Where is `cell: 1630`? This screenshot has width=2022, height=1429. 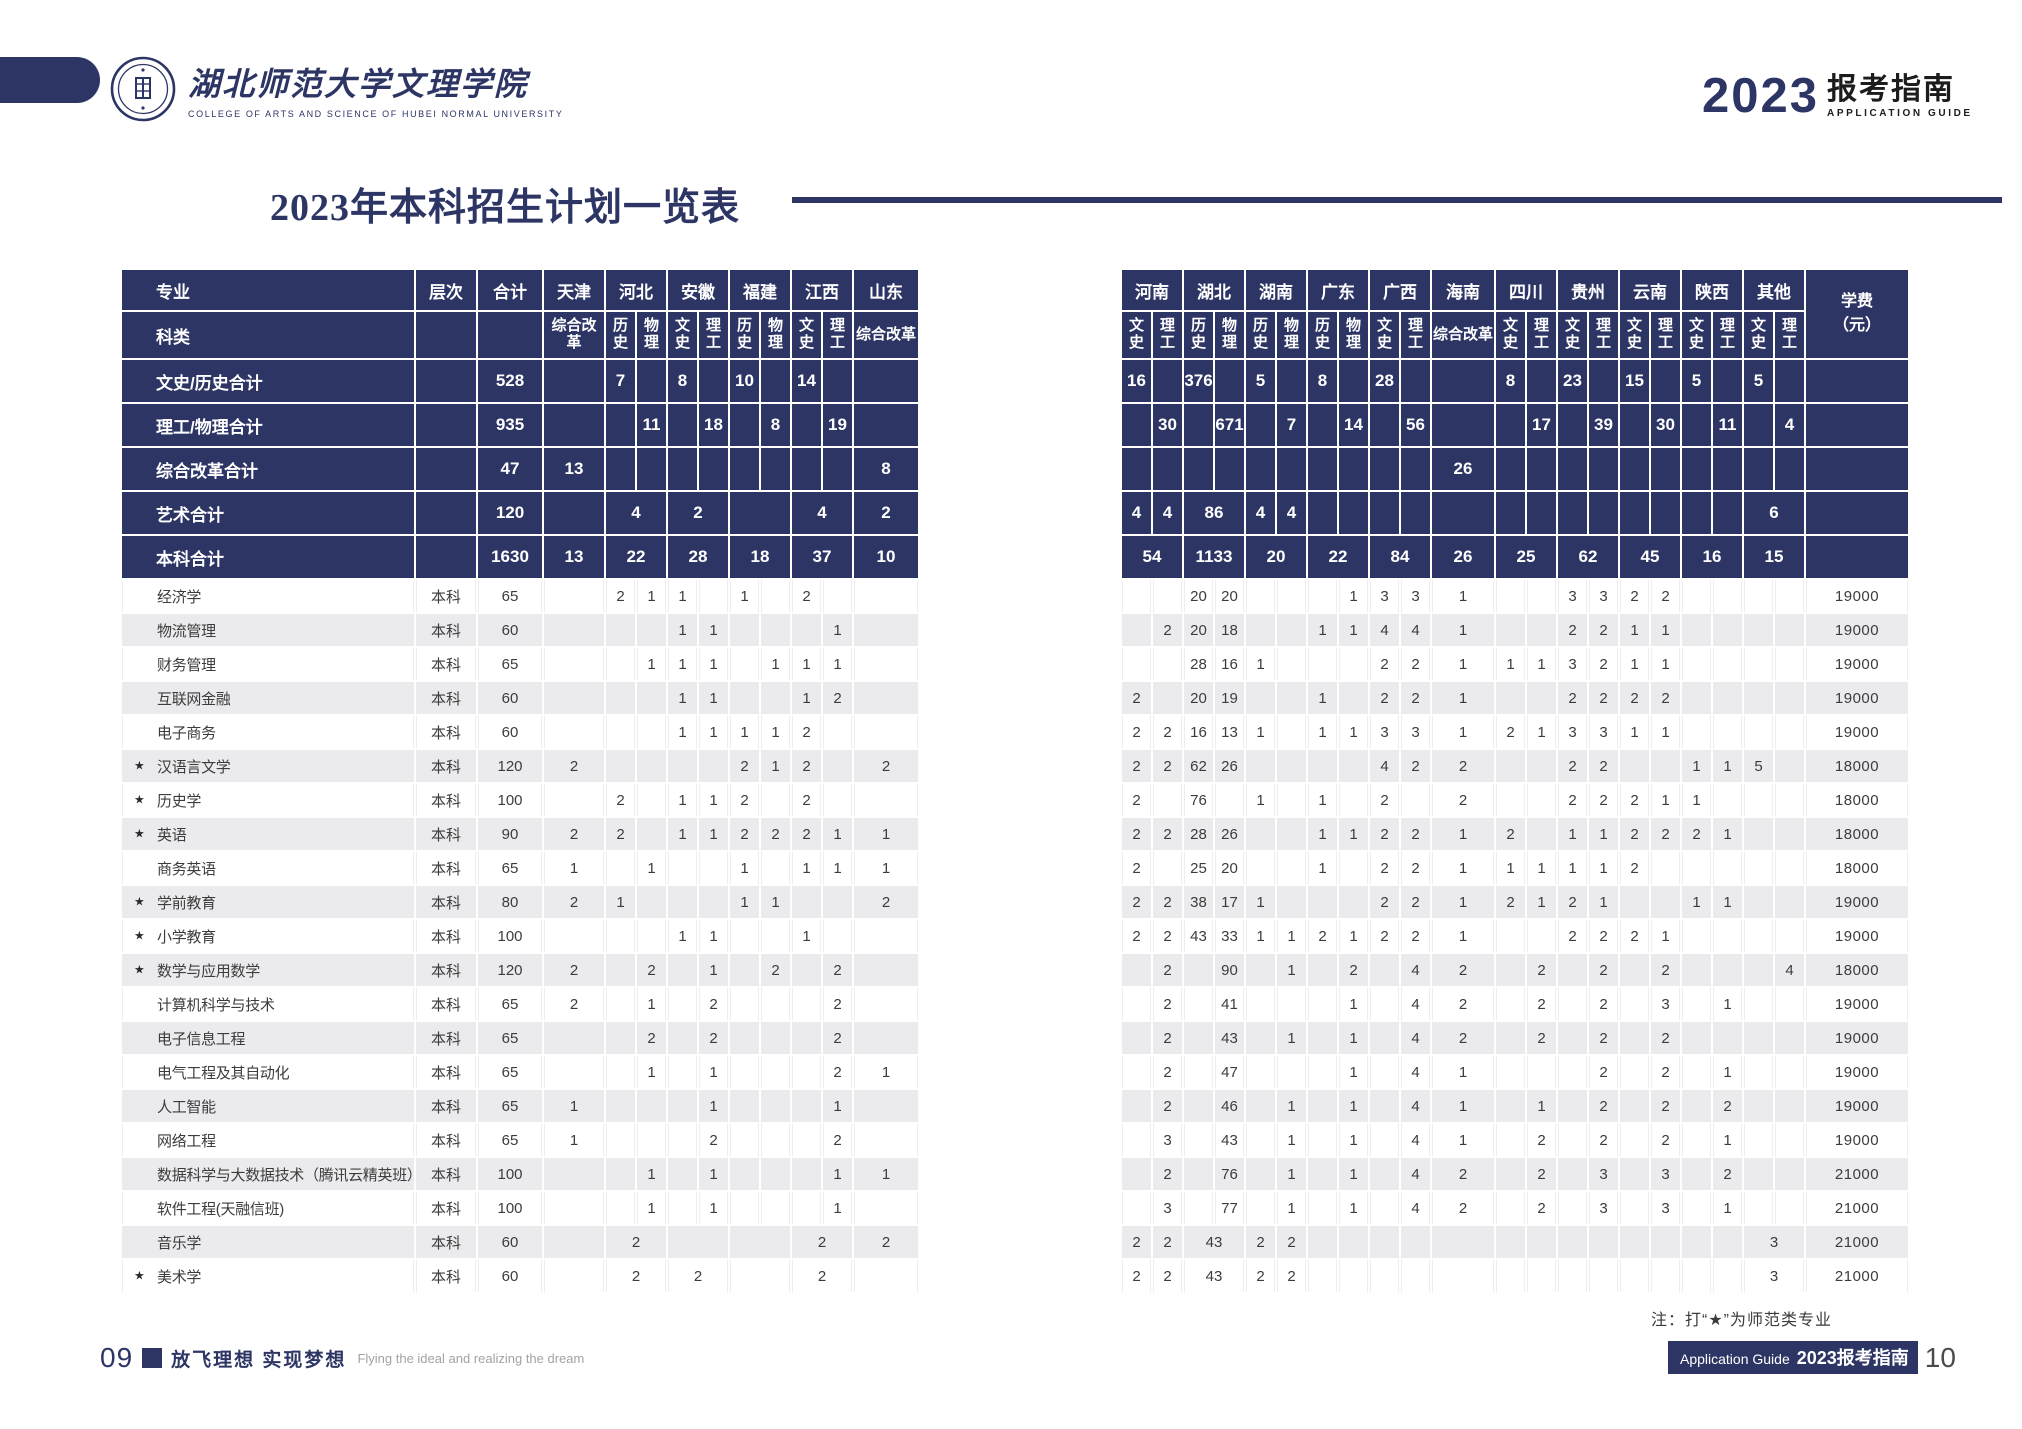
cell: 1630 is located at coordinates (510, 557).